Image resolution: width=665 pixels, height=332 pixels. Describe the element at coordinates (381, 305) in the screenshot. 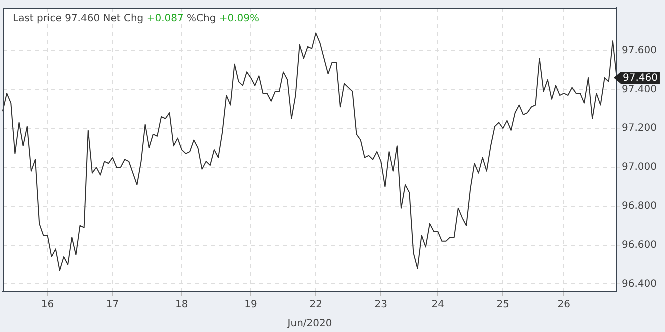

I see `x-tick-label: 23` at that location.